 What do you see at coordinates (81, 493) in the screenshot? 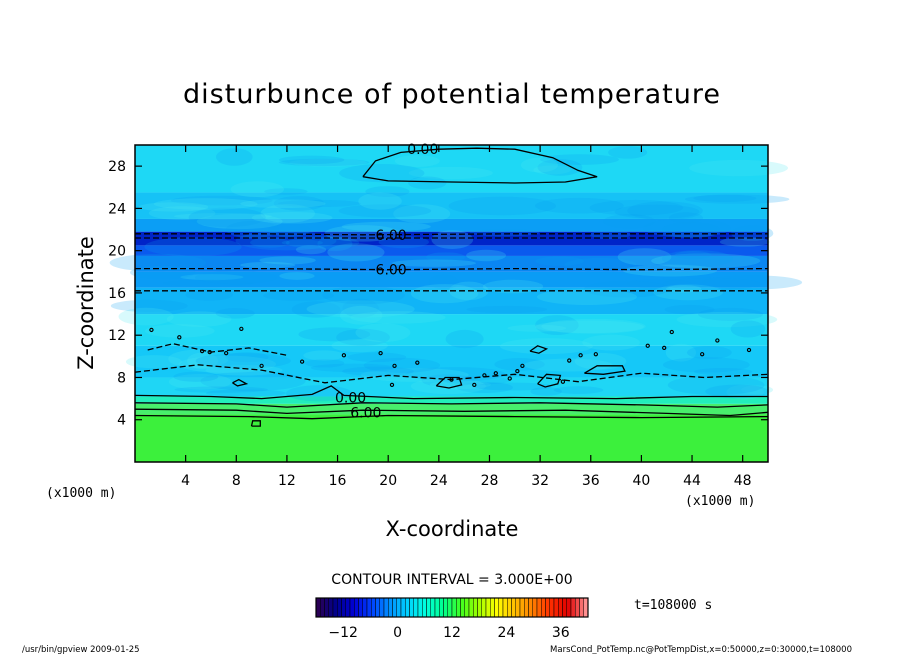
I see `x-unit-label-left: (x1000 m)` at bounding box center [81, 493].